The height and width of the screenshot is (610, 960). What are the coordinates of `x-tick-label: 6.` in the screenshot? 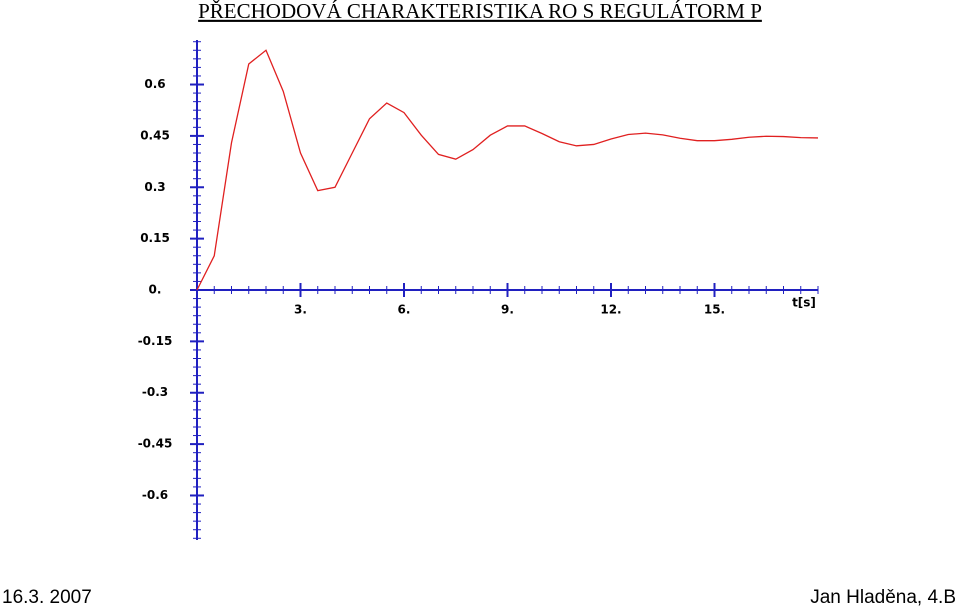 It's located at (404, 310).